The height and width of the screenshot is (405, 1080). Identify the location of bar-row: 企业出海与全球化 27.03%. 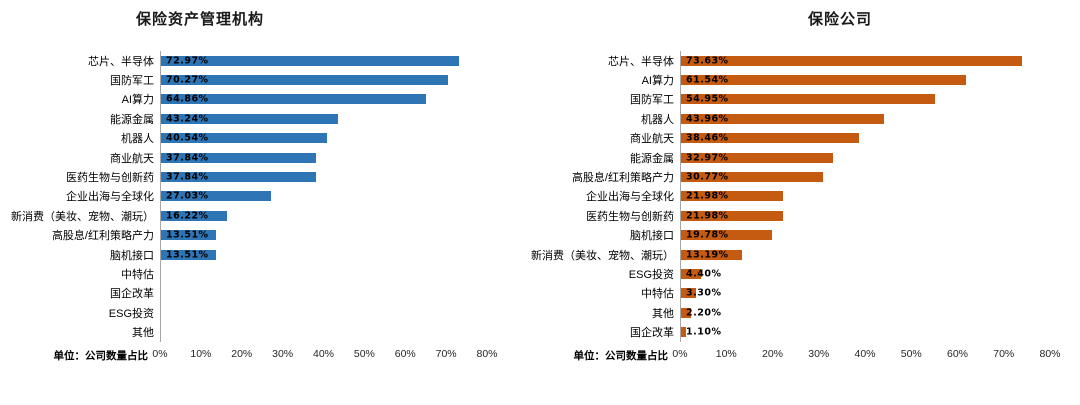
(248, 196).